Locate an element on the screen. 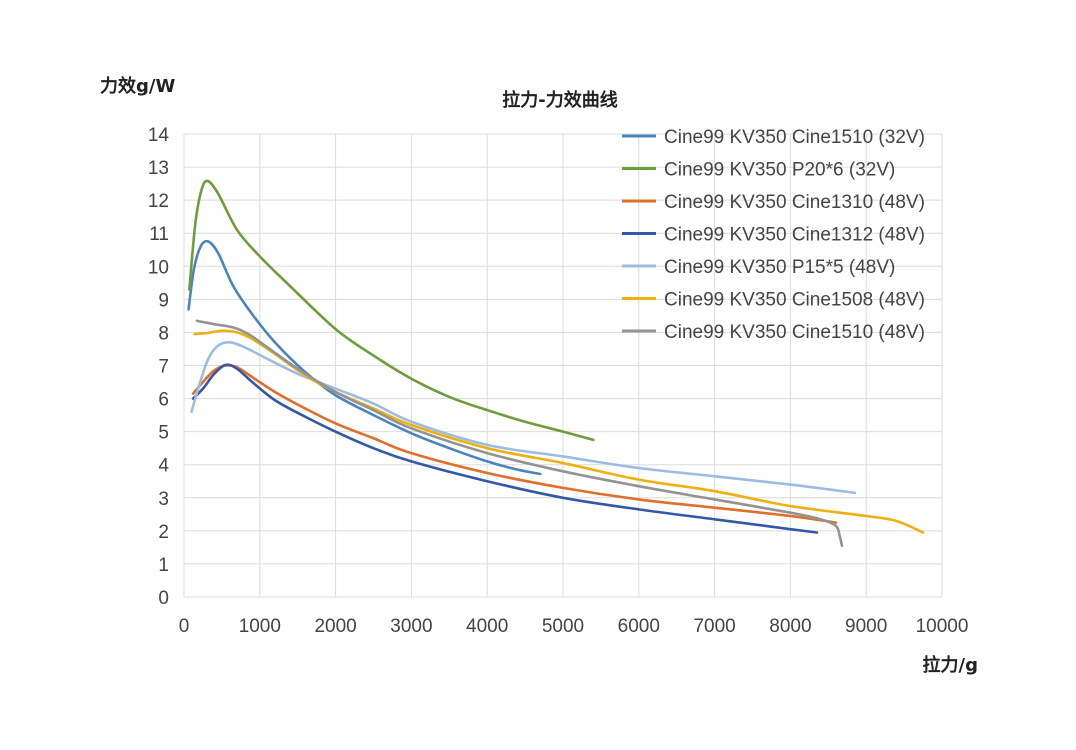  legend-label: Cine99 KV350 Cine1508 (48V) is located at coordinates (794, 300).